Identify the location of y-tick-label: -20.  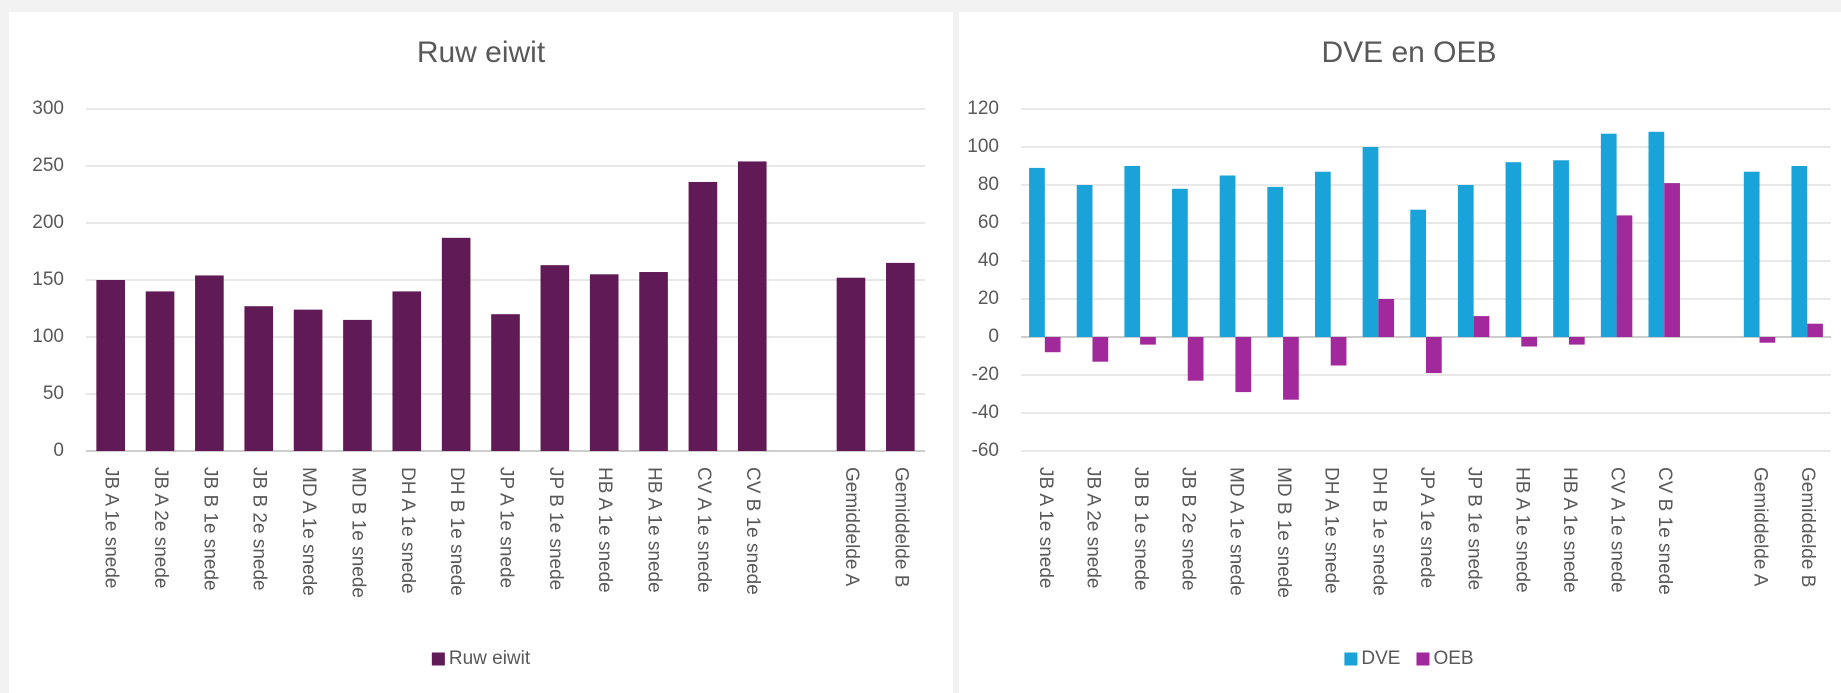
(985, 374).